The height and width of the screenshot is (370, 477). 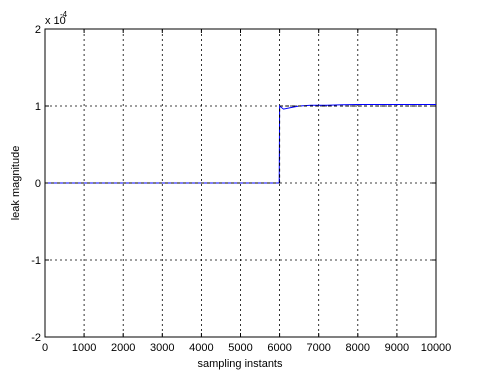 What do you see at coordinates (55, 21) in the screenshot?
I see `y-multiplier-base: x 10` at bounding box center [55, 21].